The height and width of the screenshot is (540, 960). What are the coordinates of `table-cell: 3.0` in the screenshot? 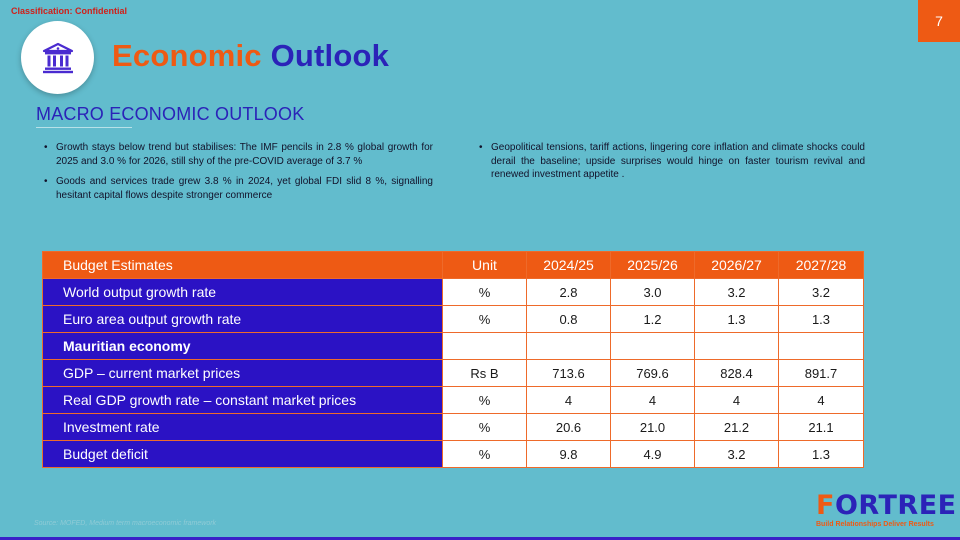 It's located at (652, 292).